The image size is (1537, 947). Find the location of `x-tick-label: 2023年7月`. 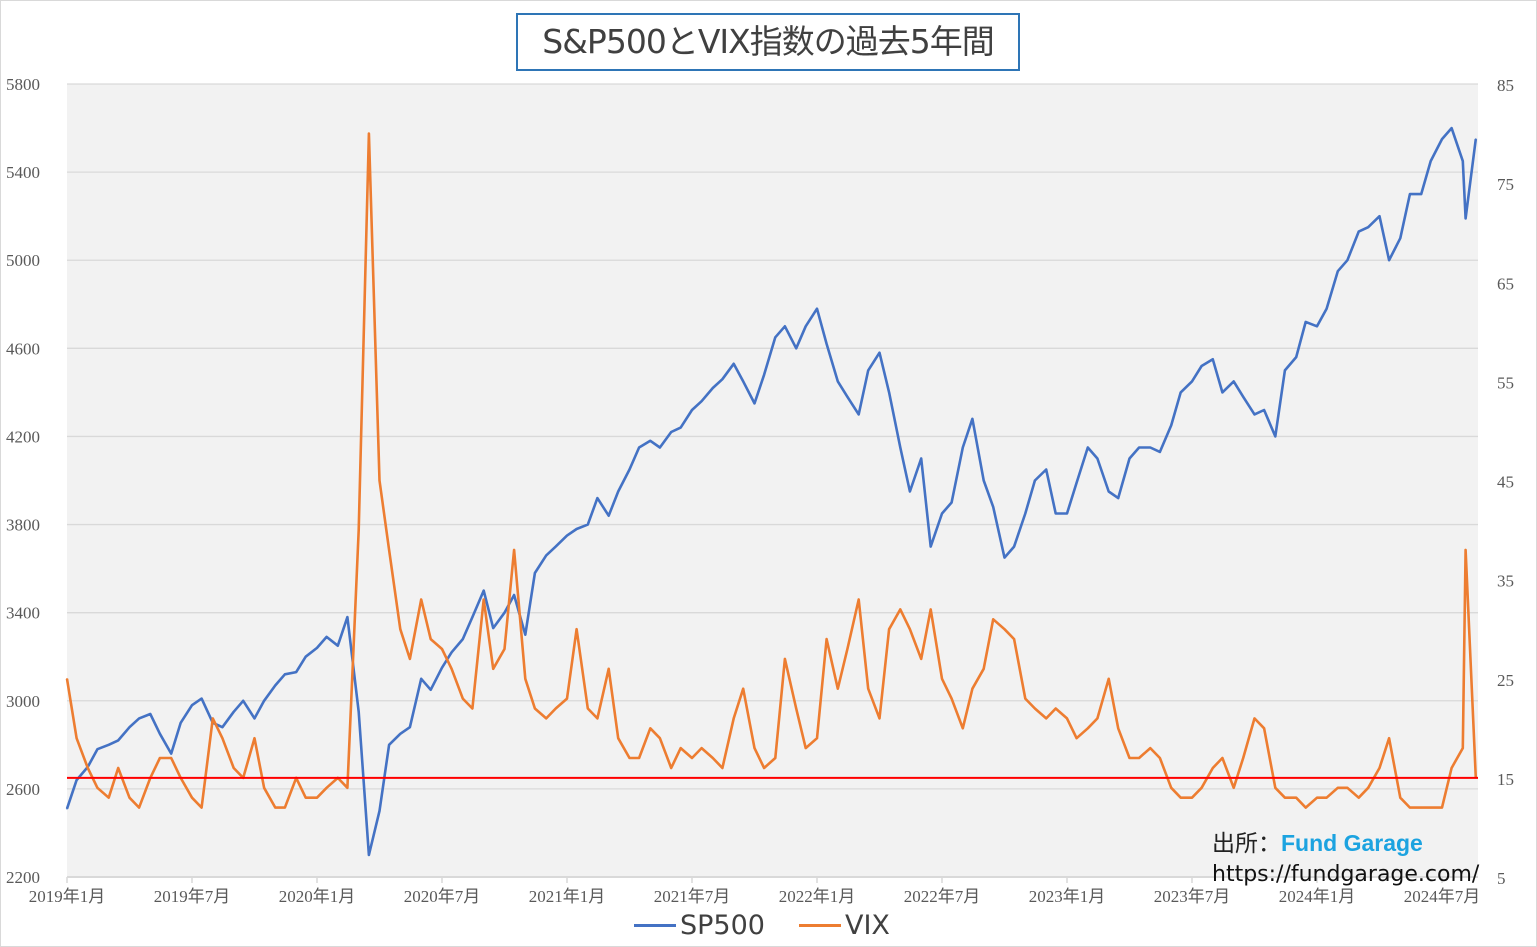

x-tick-label: 2023年7月 is located at coordinates (1192, 896).